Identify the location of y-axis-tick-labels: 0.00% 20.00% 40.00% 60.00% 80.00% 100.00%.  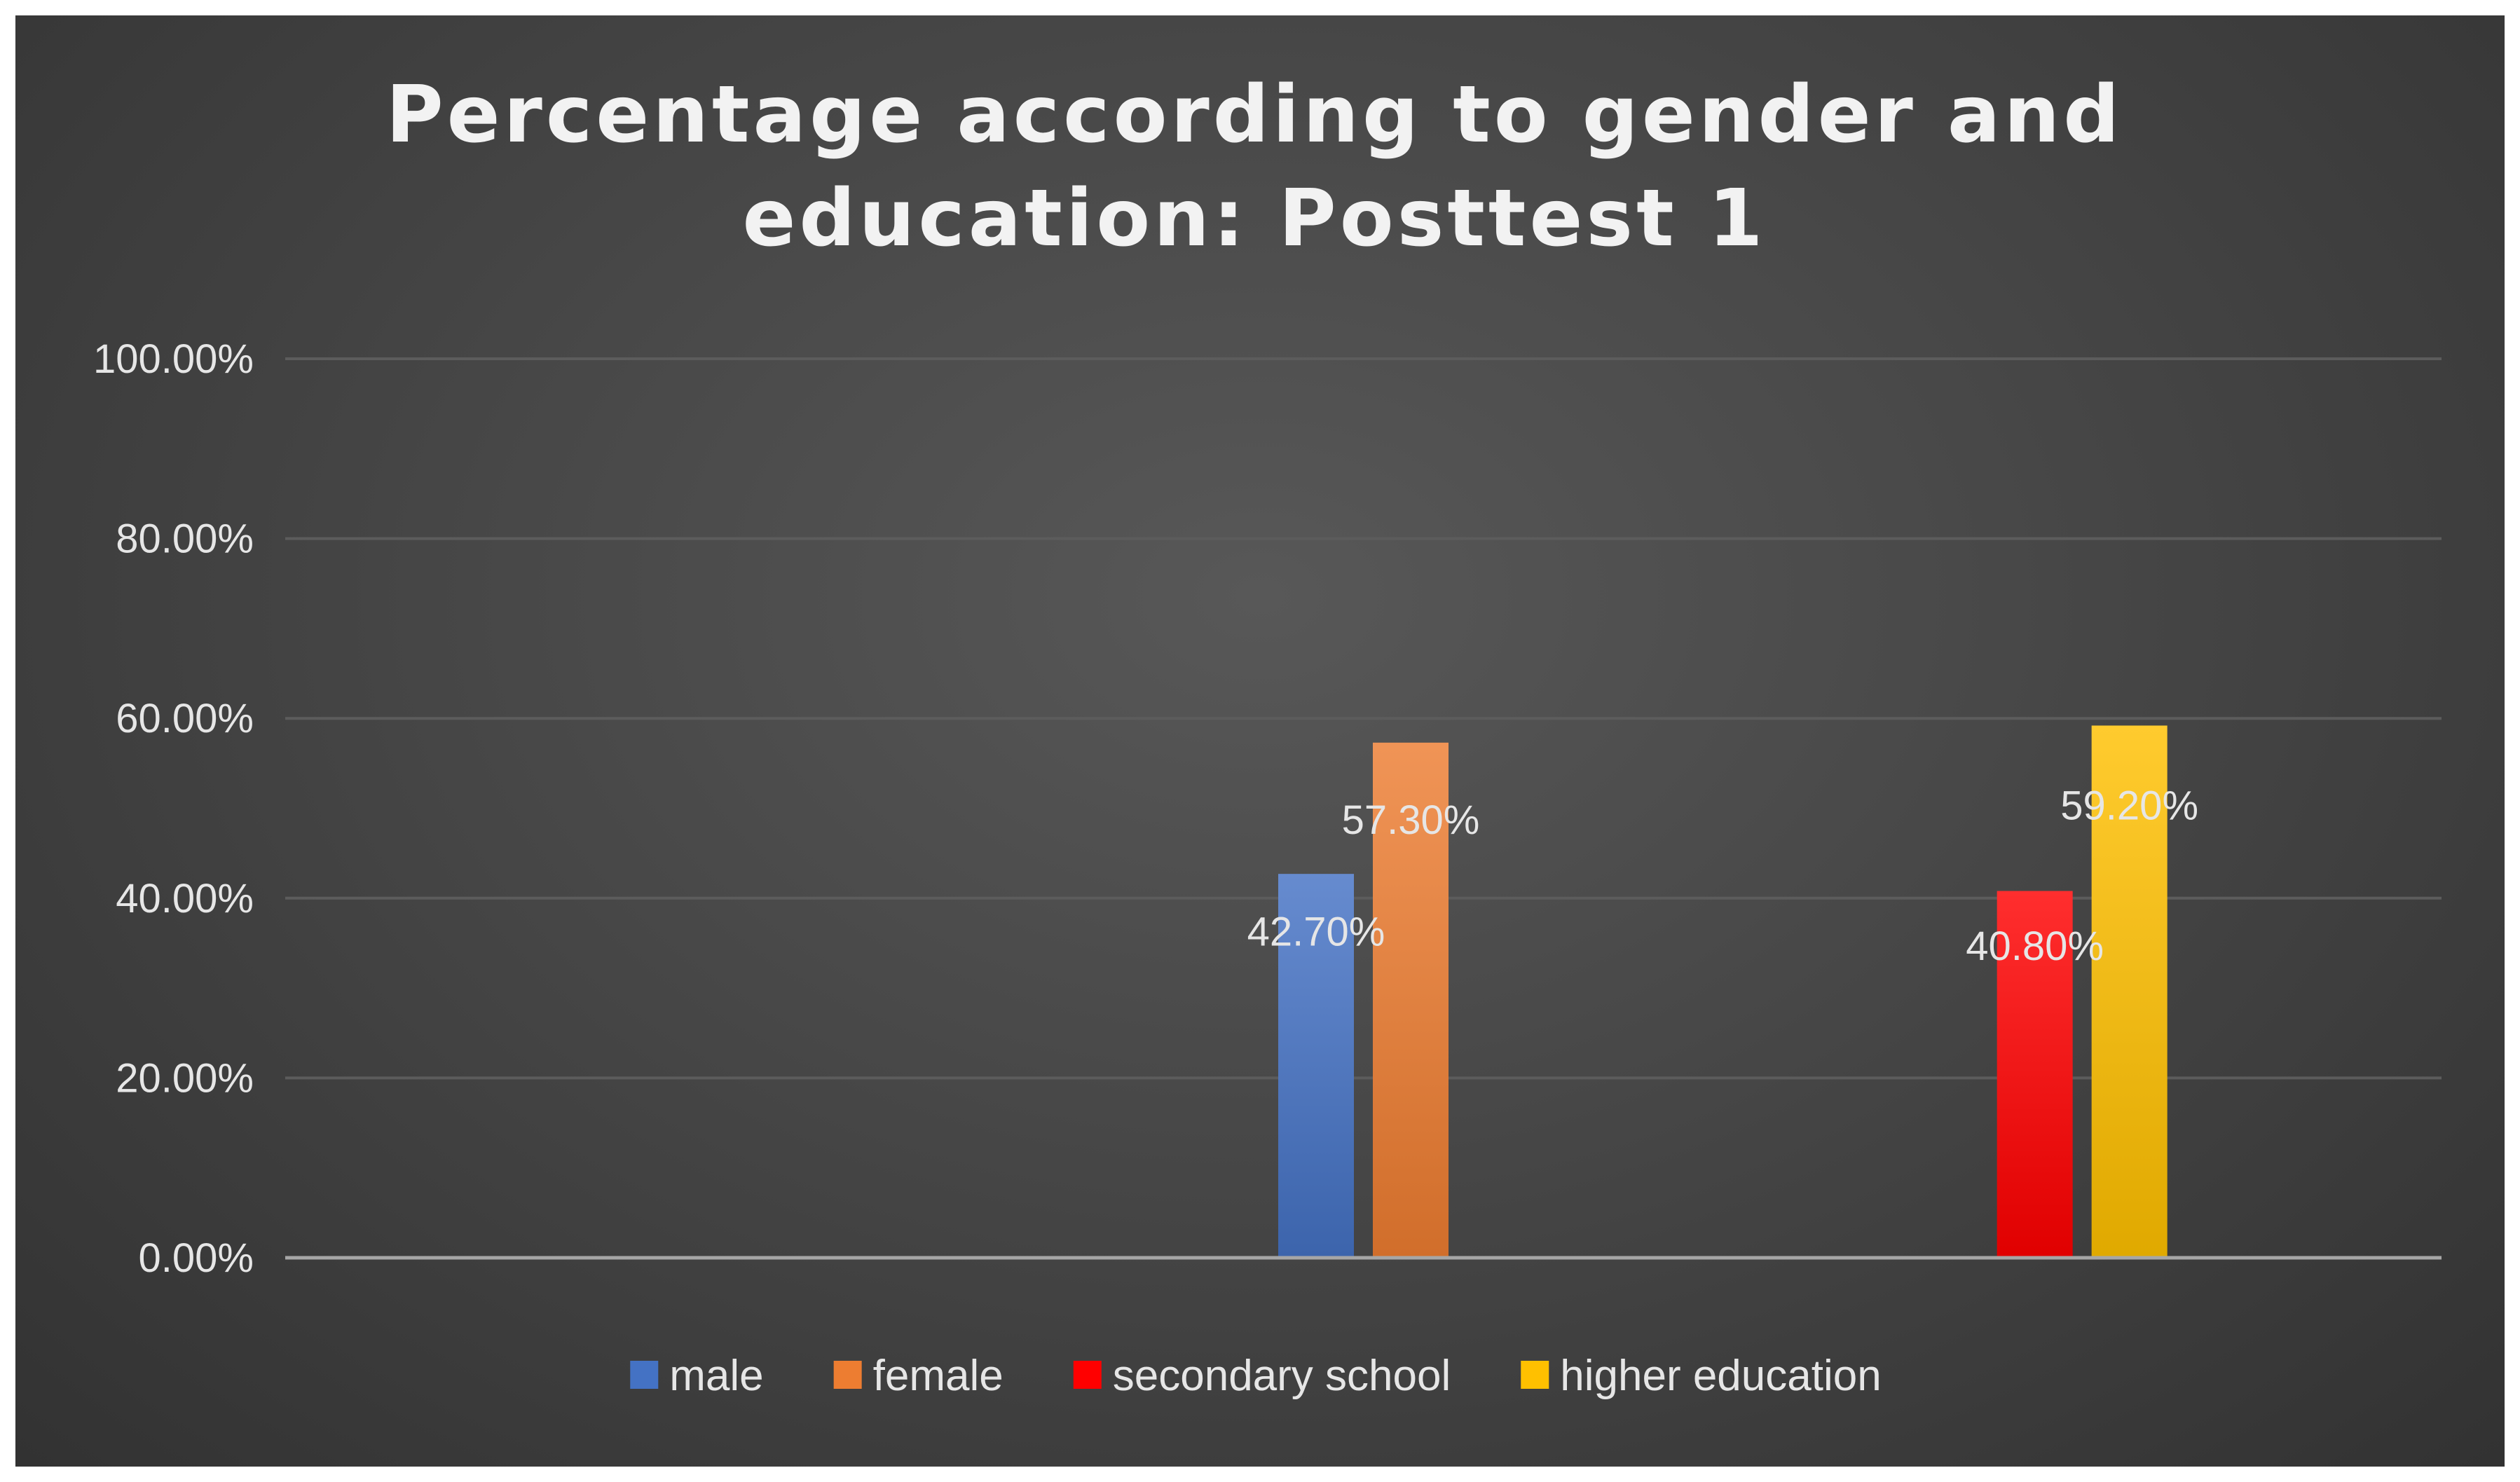
(173, 808).